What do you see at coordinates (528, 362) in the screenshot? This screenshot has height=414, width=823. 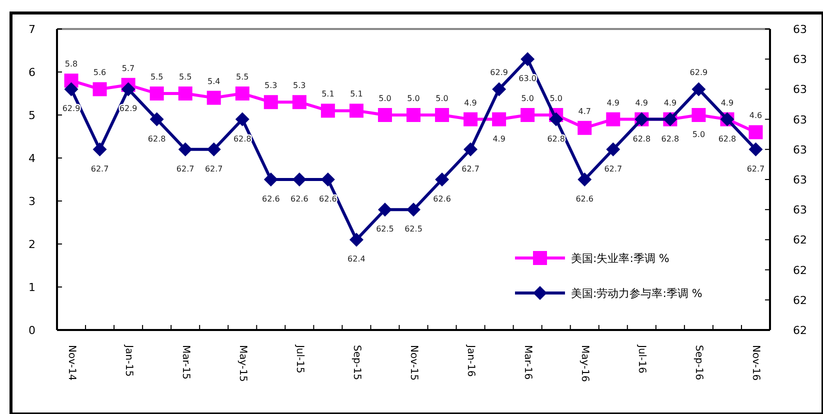 I see `x-tick-label: Mar-16` at bounding box center [528, 362].